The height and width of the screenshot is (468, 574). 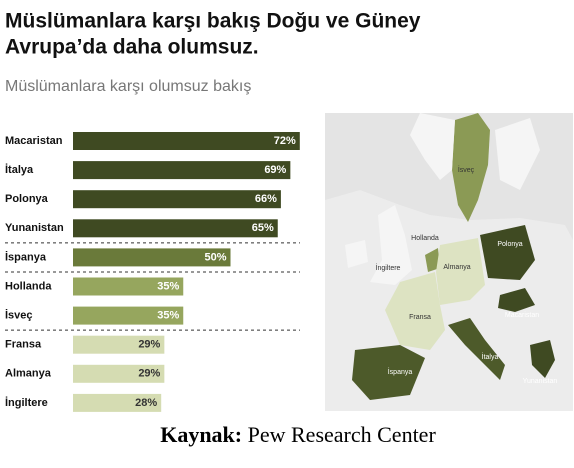 What do you see at coordinates (476, 349) in the screenshot?
I see `map-italy` at bounding box center [476, 349].